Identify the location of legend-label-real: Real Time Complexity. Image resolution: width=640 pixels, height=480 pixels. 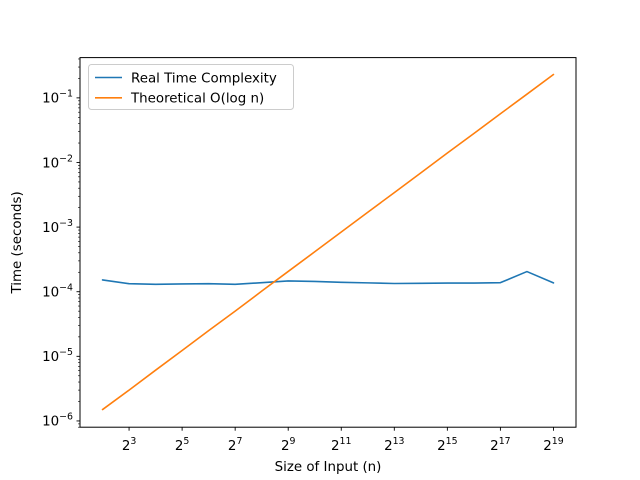
(204, 78).